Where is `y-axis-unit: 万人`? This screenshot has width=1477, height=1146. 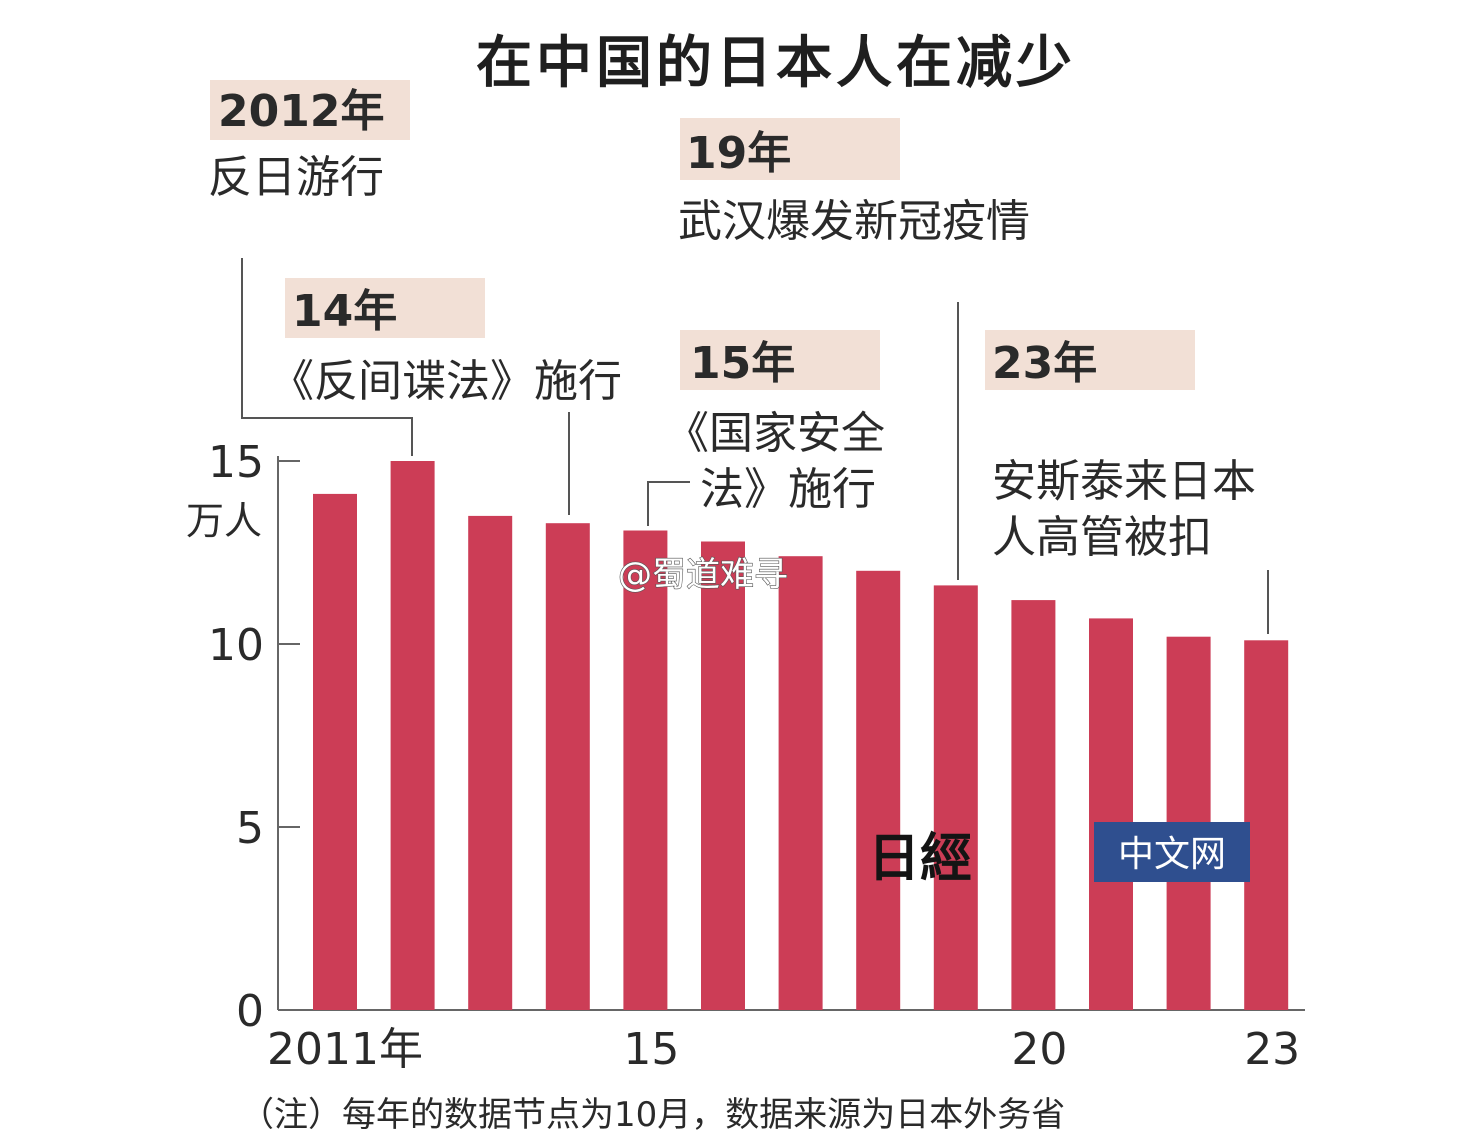 y-axis-unit: 万人 is located at coordinates (224, 521).